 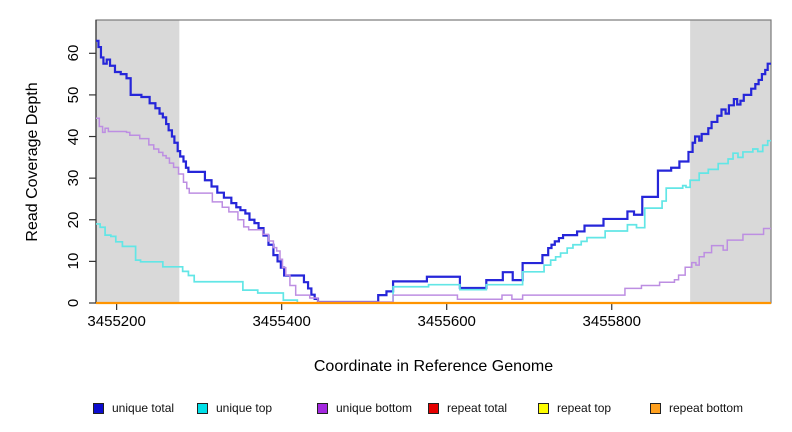 What do you see at coordinates (244, 407) in the screenshot?
I see `legend-label: unique top` at bounding box center [244, 407].